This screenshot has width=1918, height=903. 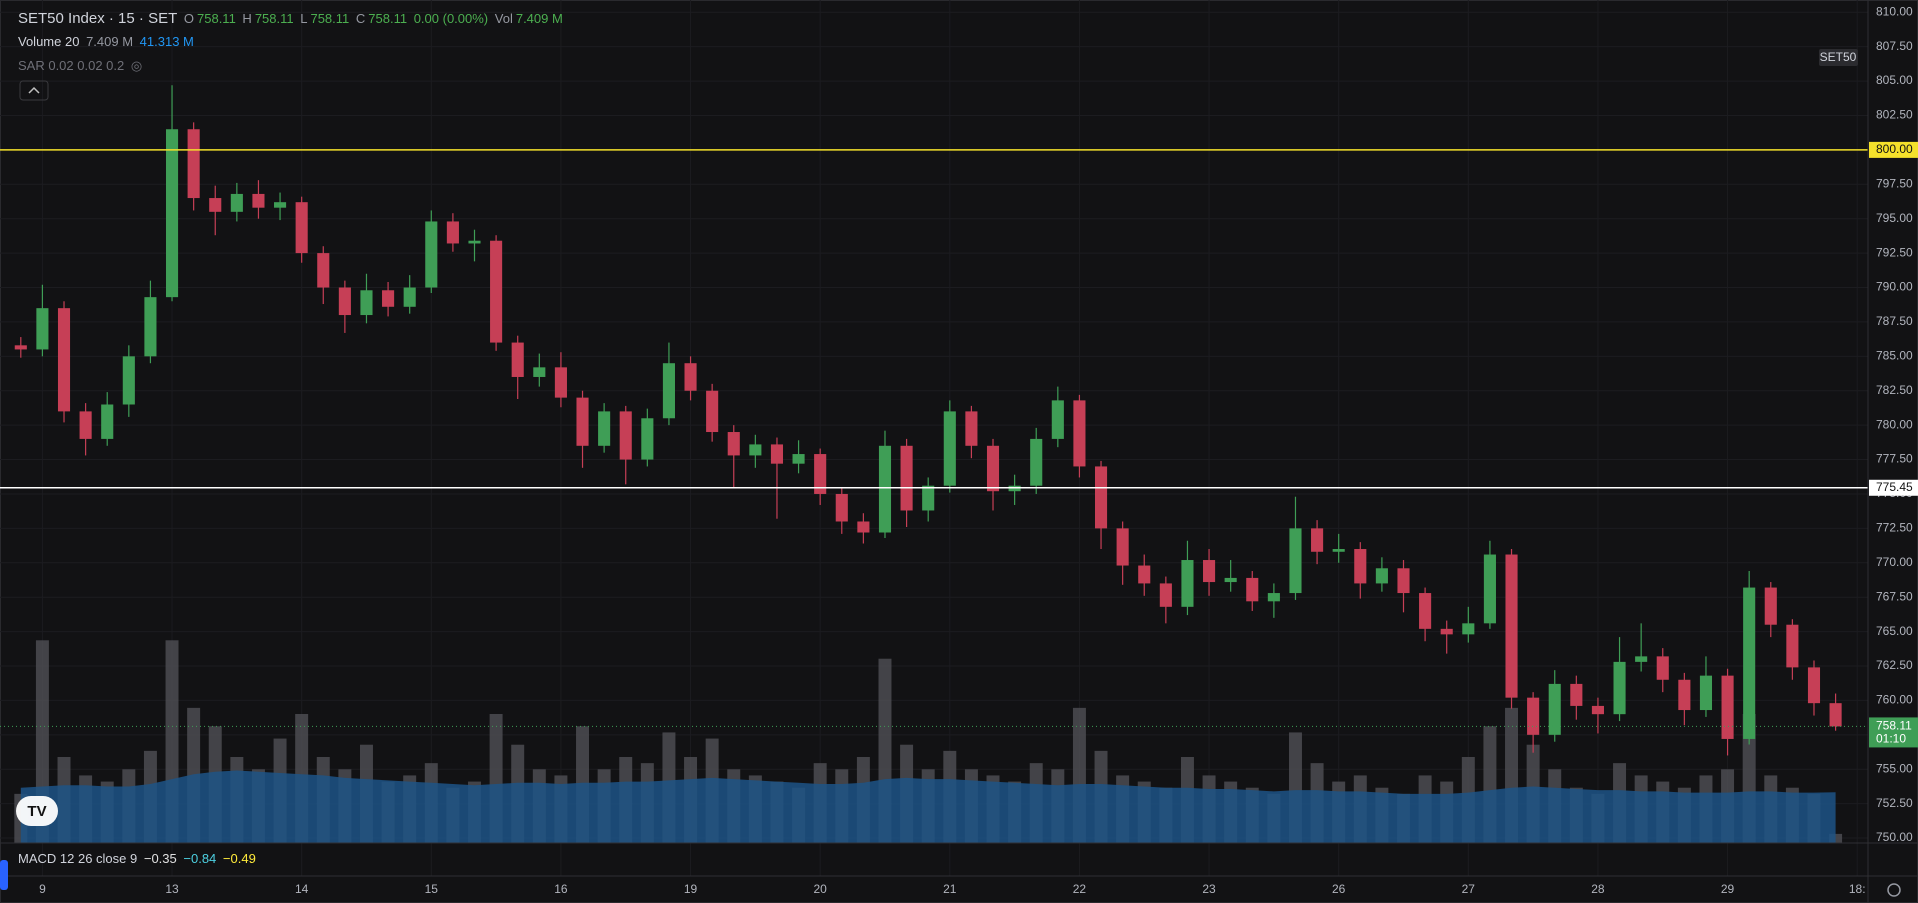 What do you see at coordinates (1894, 356) in the screenshot?
I see `y-tick-label: 785.00` at bounding box center [1894, 356].